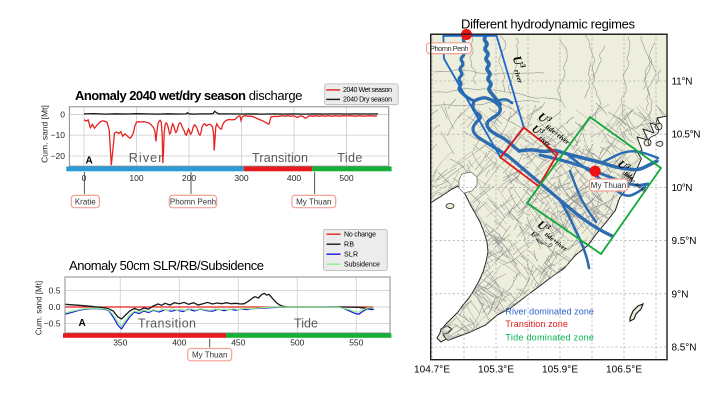 The image size is (711, 405). What do you see at coordinates (58, 156) in the screenshot?
I see `svg-text: −20` at bounding box center [58, 156].